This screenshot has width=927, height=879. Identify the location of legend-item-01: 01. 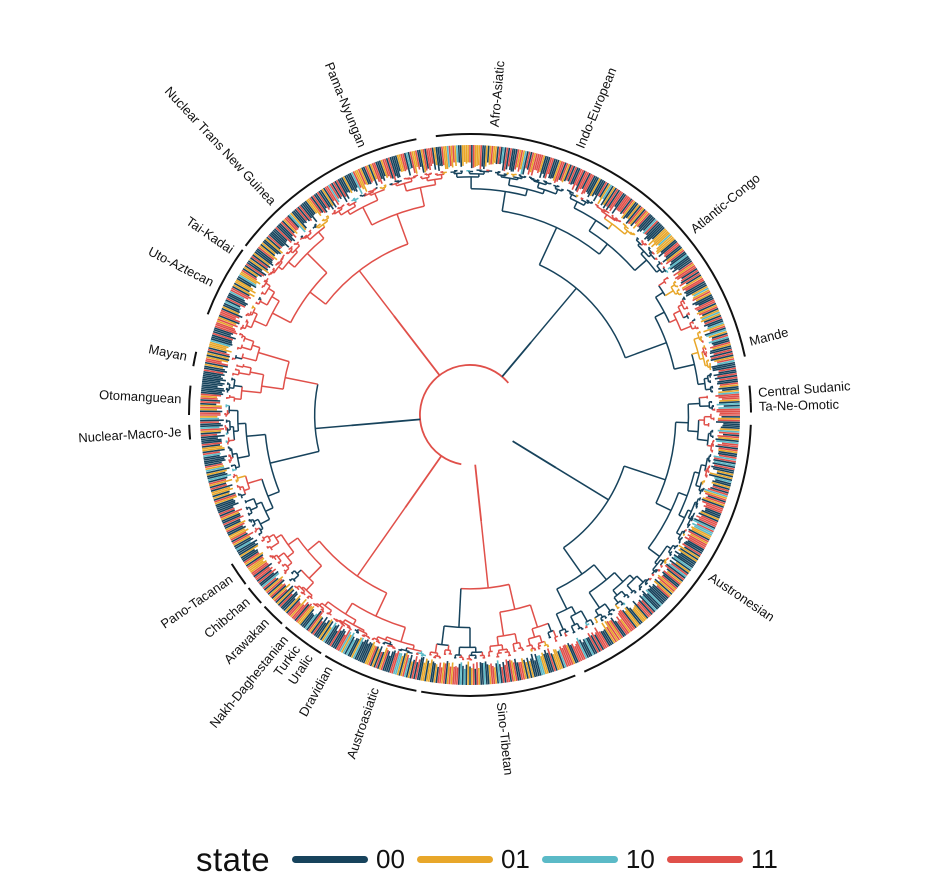
(473, 859).